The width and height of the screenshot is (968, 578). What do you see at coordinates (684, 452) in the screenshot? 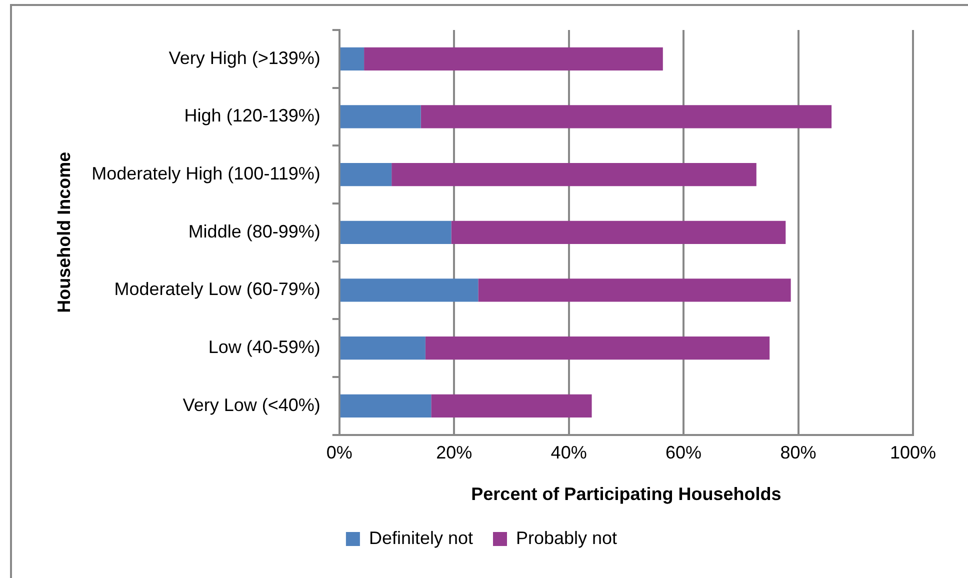
I see `x-tick-label: 60%` at bounding box center [684, 452].